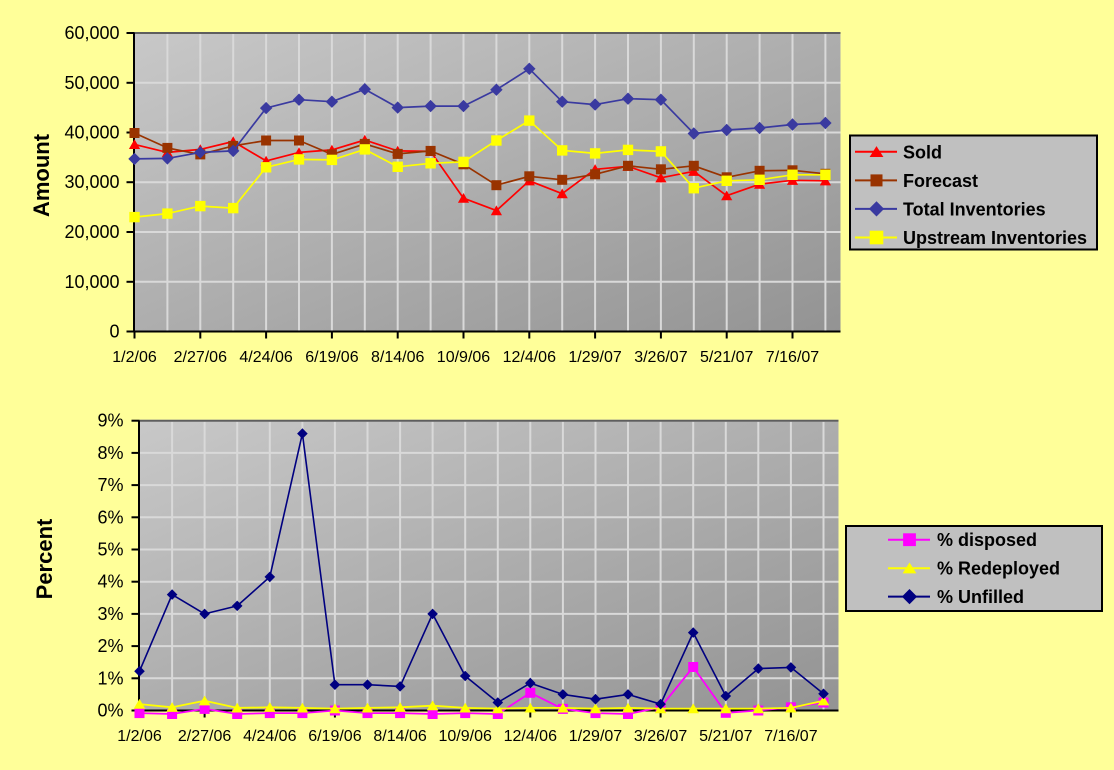 This screenshot has height=770, width=1114. I want to click on svg-text: 9%, so click(110, 421).